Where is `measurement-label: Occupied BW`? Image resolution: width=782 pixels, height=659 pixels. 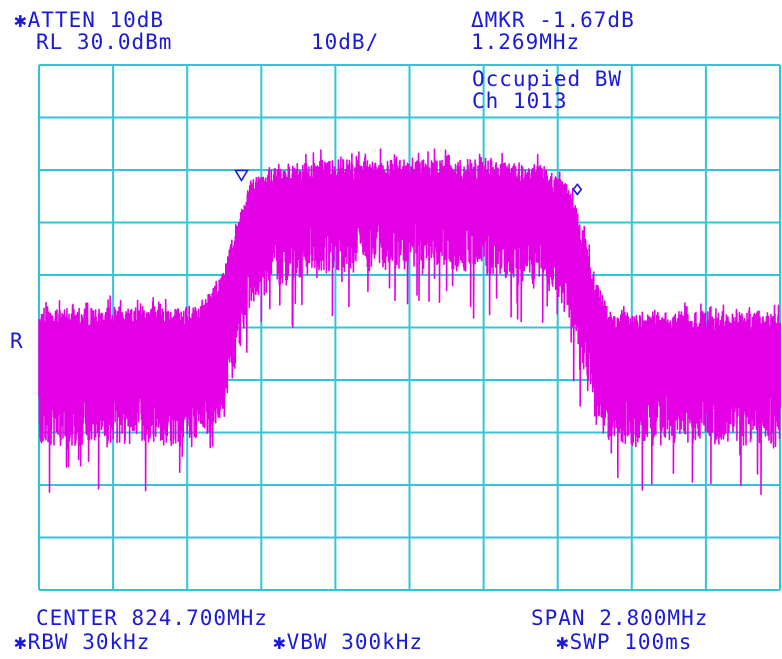 measurement-label: Occupied BW is located at coordinates (547, 79).